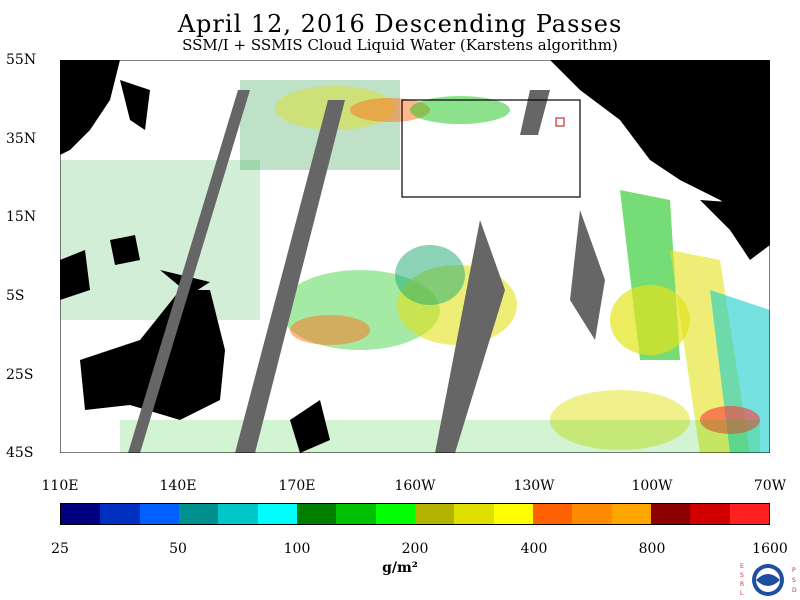  Describe the element at coordinates (297, 486) in the screenshot. I see `lon-label-170e: 170E` at that location.